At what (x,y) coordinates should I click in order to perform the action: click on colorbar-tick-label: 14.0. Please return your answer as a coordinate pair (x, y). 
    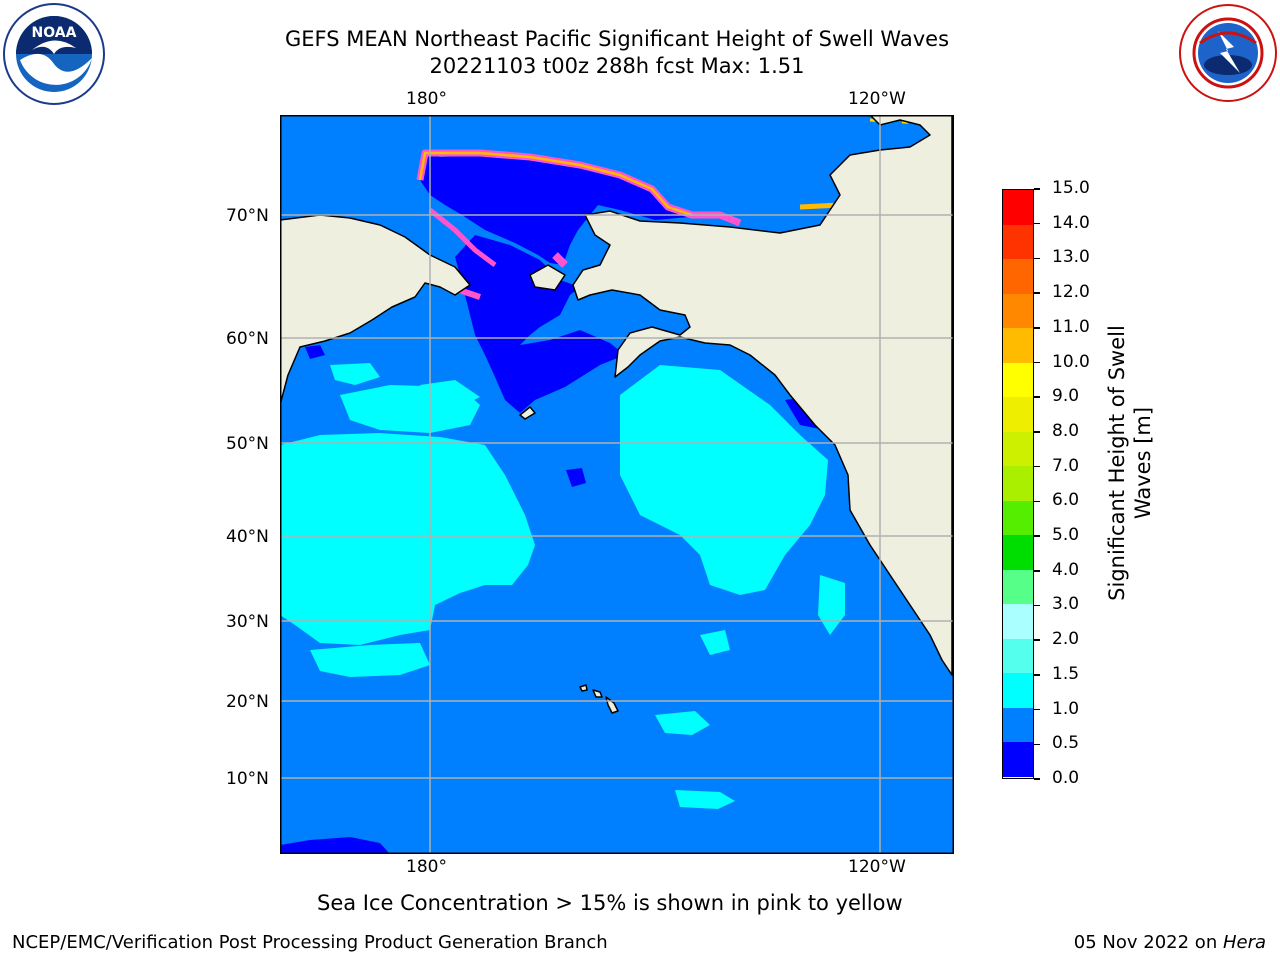
    Looking at the image, I should click on (1071, 222).